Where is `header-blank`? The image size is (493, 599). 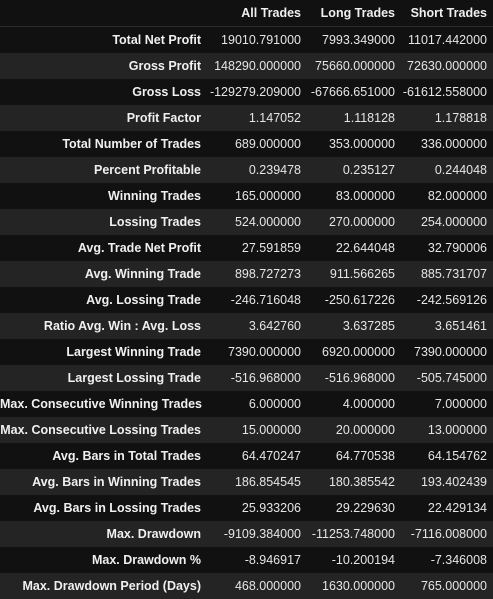
header-blank is located at coordinates (103, 13).